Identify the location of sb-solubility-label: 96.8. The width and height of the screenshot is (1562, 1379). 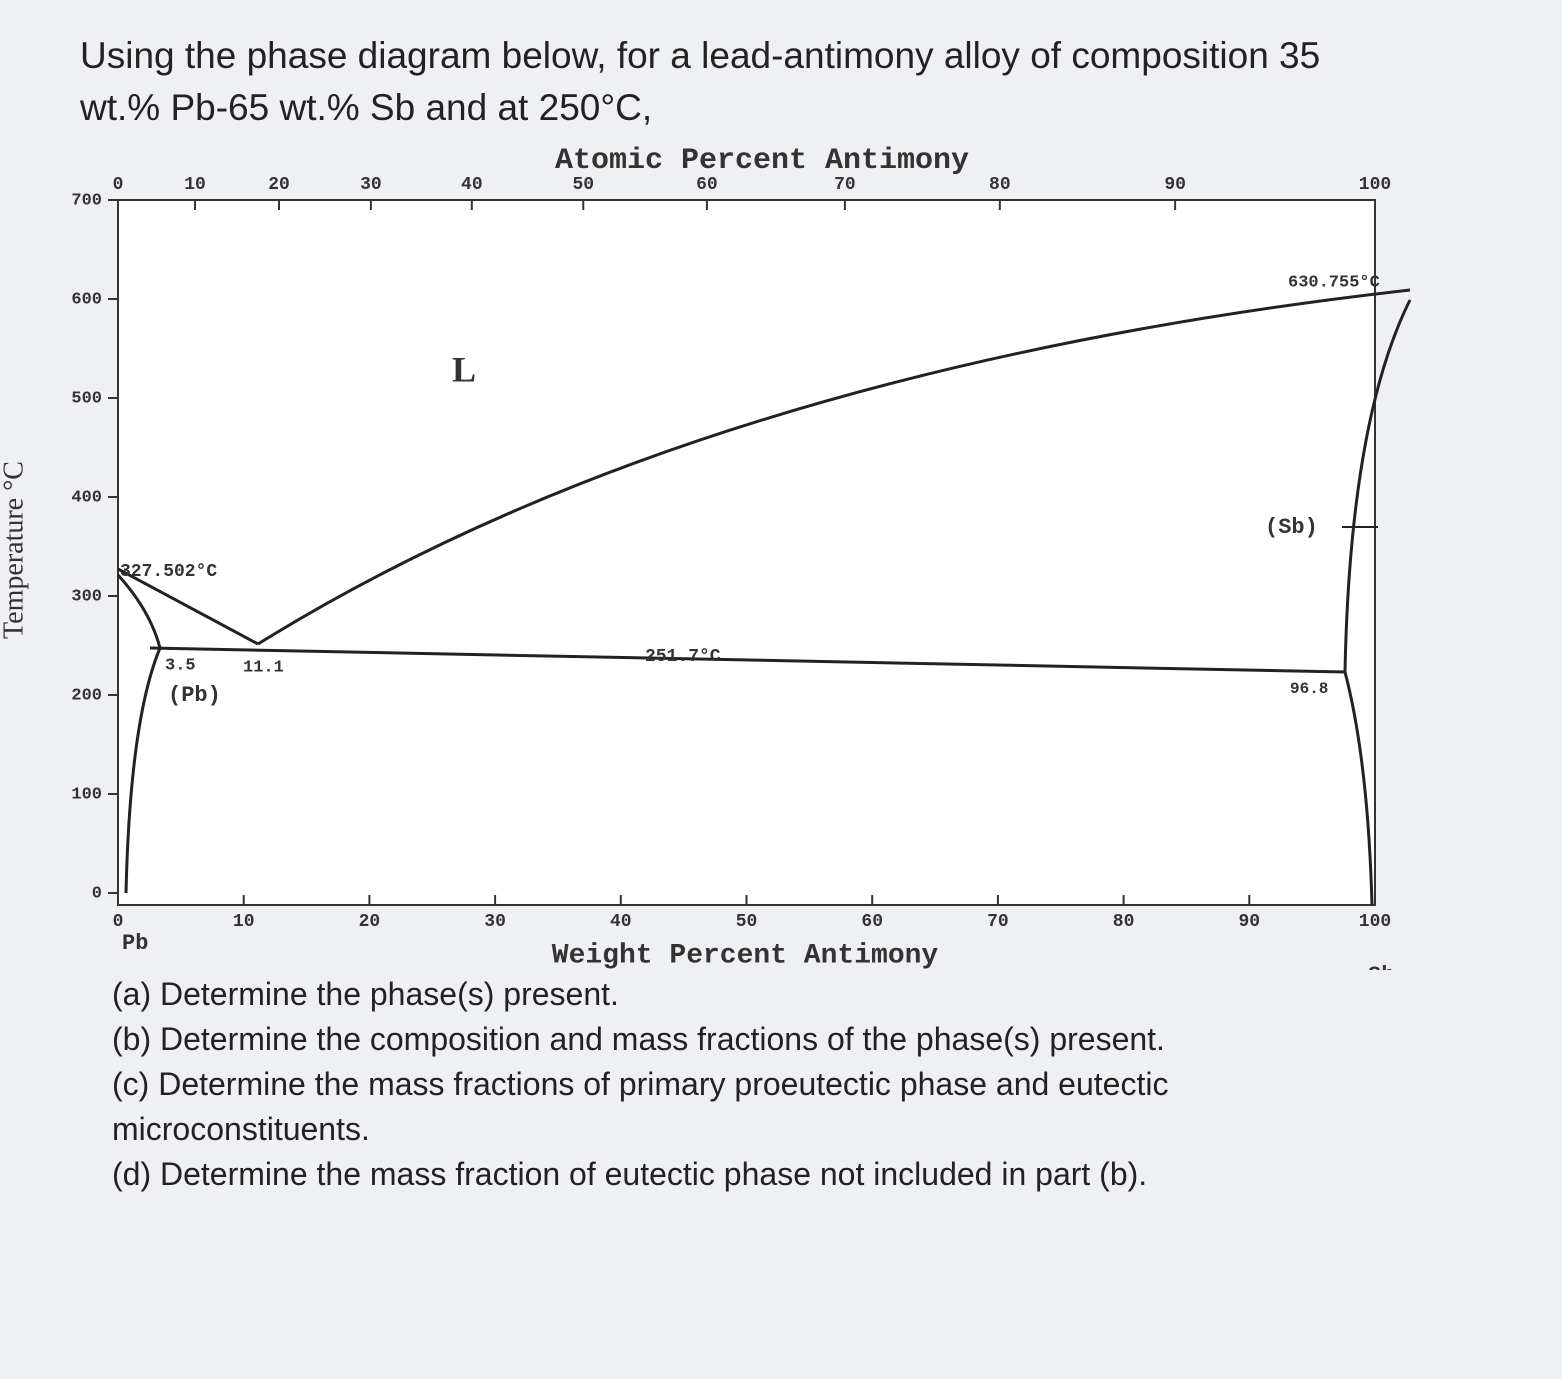
(1309, 689).